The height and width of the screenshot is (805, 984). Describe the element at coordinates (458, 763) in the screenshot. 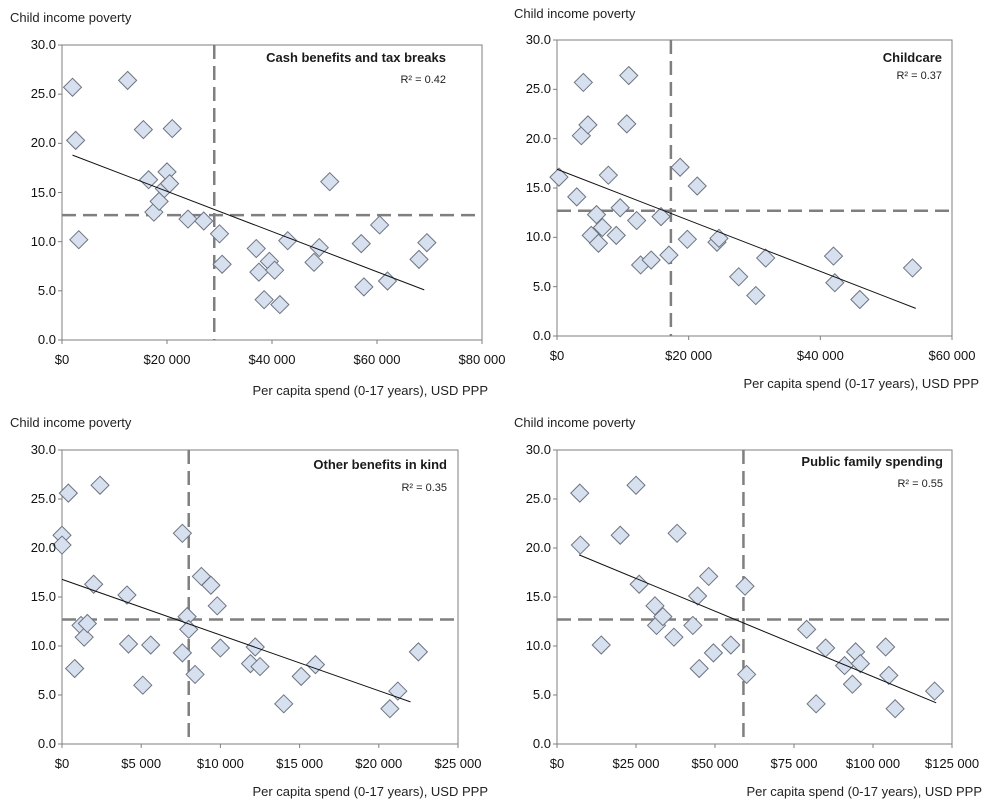

I see `x-tick-label: $25 000` at that location.